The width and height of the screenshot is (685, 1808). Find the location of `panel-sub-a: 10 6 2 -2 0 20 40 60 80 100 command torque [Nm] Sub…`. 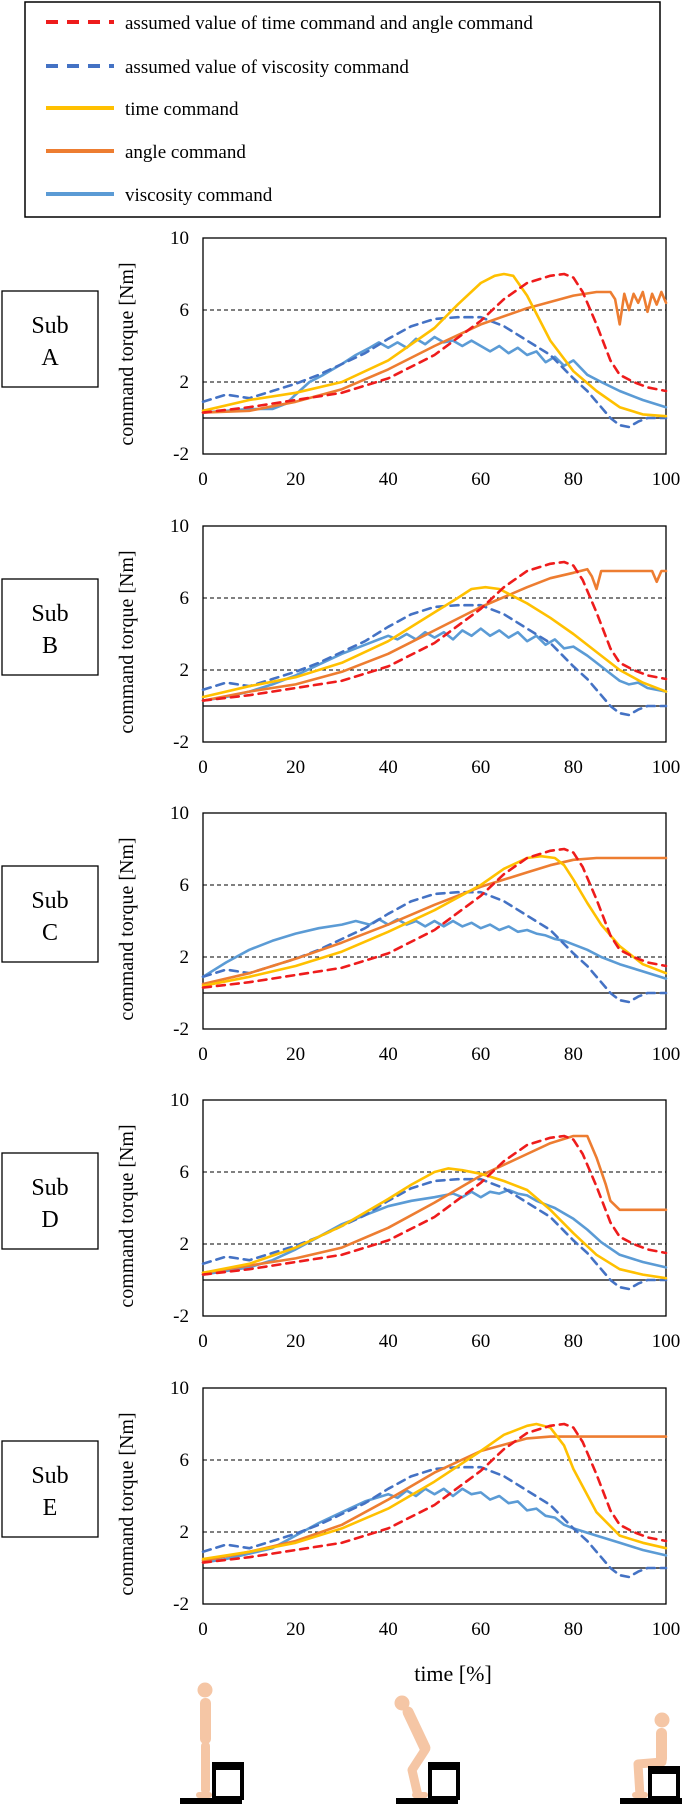

panel-sub-a: 10 6 2 -2 0 20 40 60 80 100 command torque [Nm] Sub… is located at coordinates (340, 359).